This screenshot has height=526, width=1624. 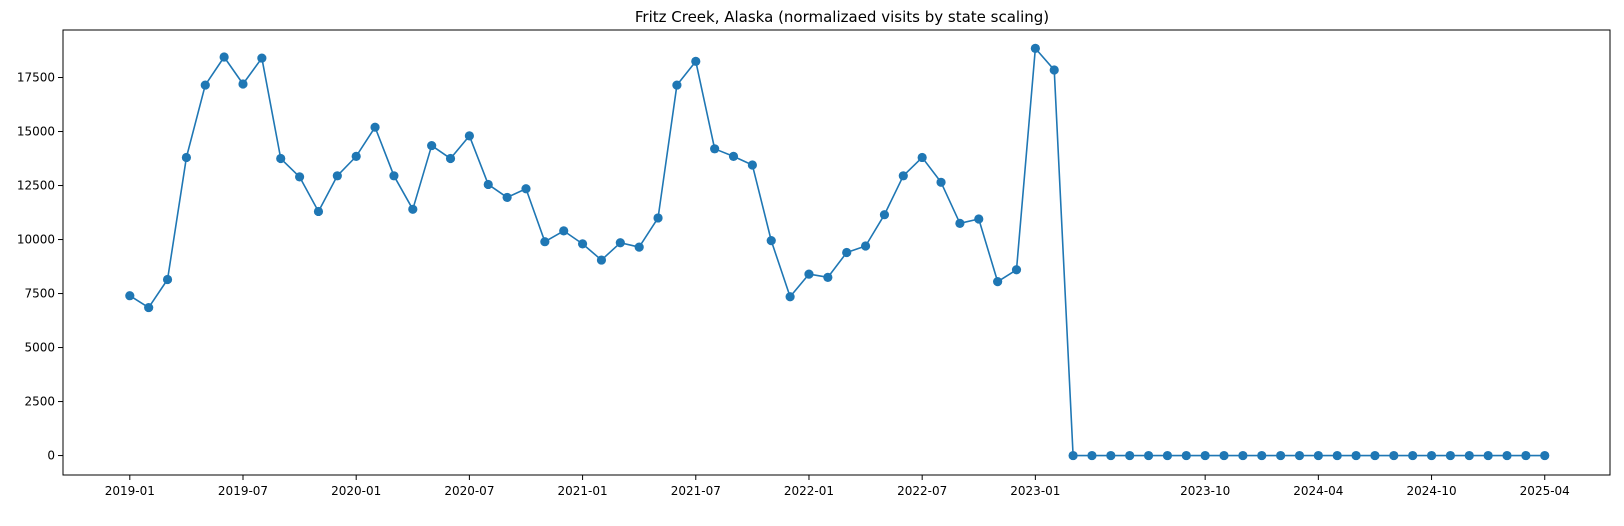 What do you see at coordinates (36, 186) in the screenshot?
I see `y-tick-label: 12500` at bounding box center [36, 186].